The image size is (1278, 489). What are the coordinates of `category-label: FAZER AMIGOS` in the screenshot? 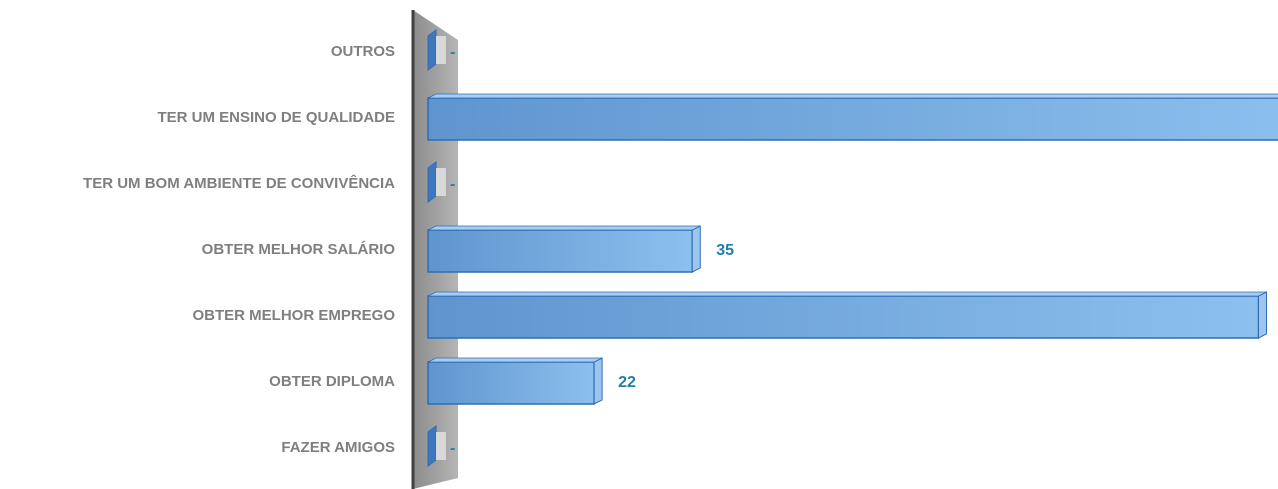 It's located at (338, 447).